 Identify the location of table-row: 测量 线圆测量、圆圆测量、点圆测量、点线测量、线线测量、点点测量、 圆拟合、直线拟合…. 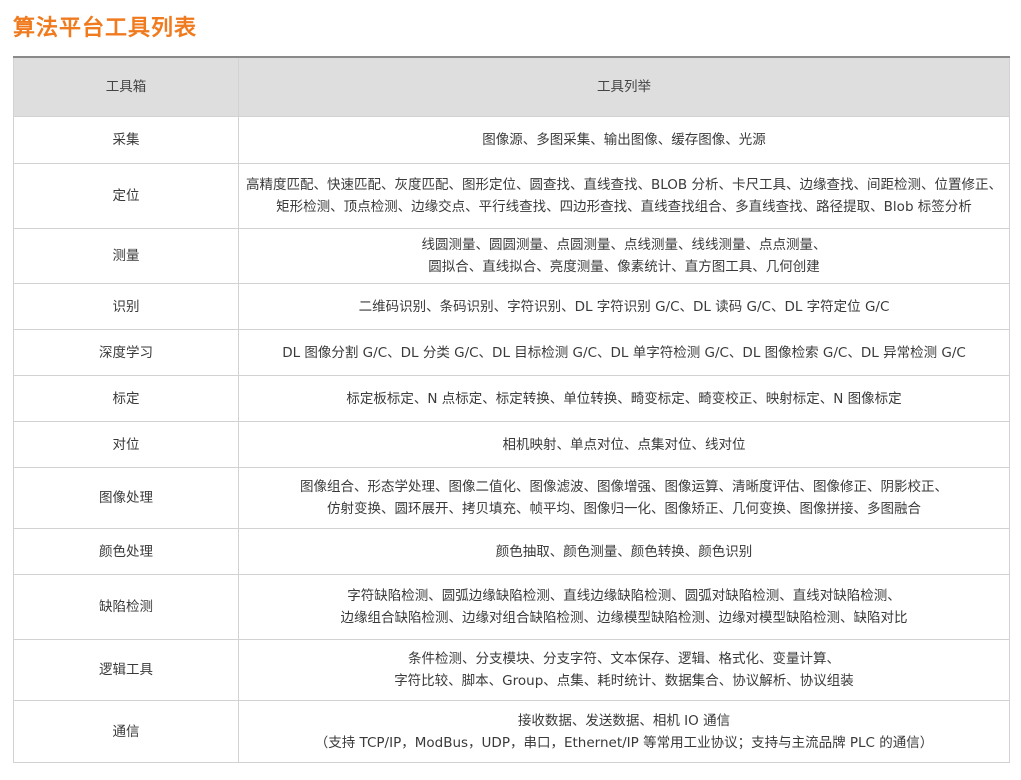
(511, 256).